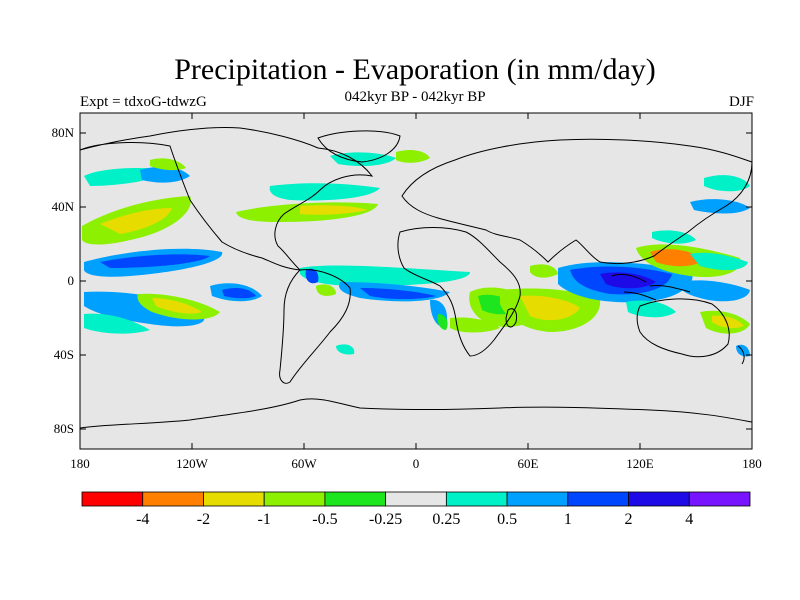 The image size is (800, 600). I want to click on lon-tick-label: 60E, so click(528, 463).